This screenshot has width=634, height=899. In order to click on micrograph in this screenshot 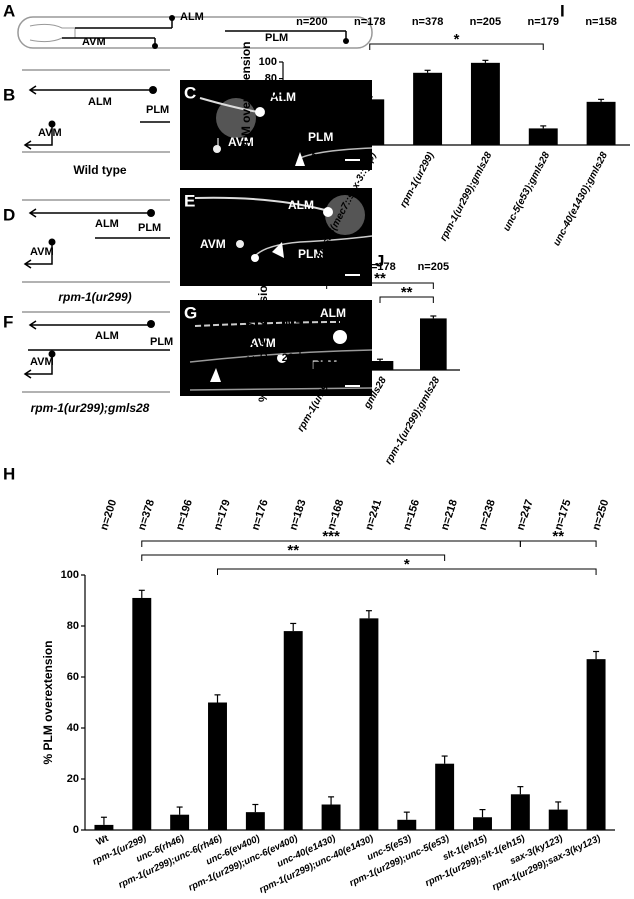, I will do `click(276, 125)`.